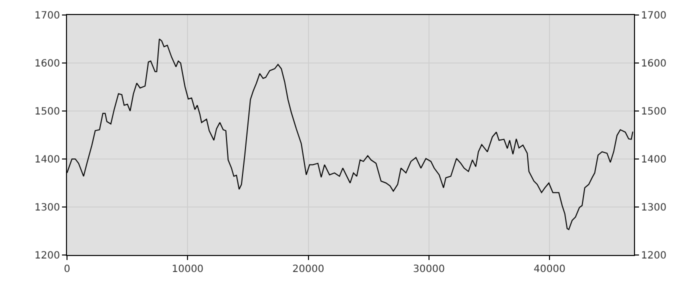 This screenshot has height=300, width=700. Describe the element at coordinates (653, 64) in the screenshot. I see `y2-tick-label: 1600` at that location.